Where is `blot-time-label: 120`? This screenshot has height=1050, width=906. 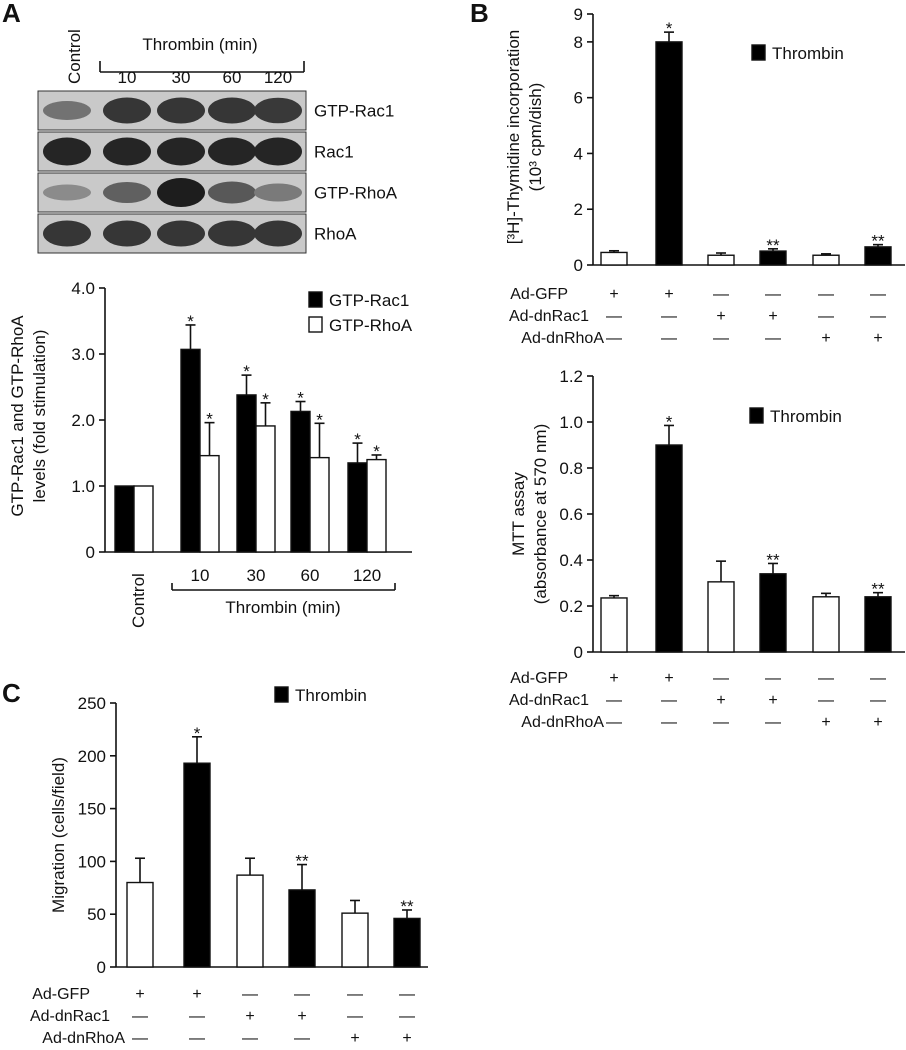 blot-time-label: 120 is located at coordinates (278, 77).